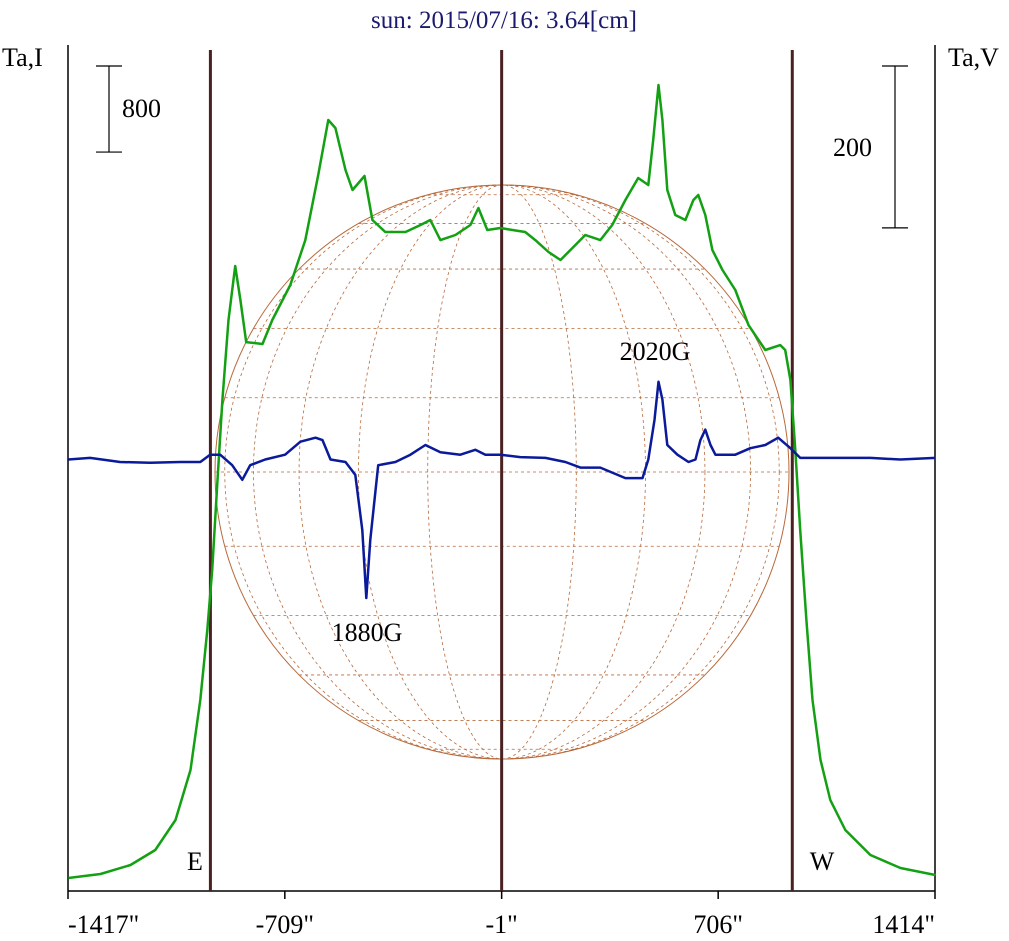 The width and height of the screenshot is (1009, 941). Describe the element at coordinates (502, 924) in the screenshot. I see `x-tick-label: -1"` at that location.